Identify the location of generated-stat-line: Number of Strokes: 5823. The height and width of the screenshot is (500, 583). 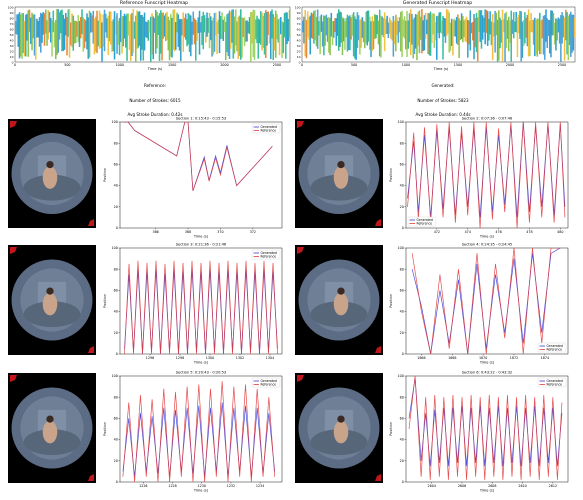
(443, 100).